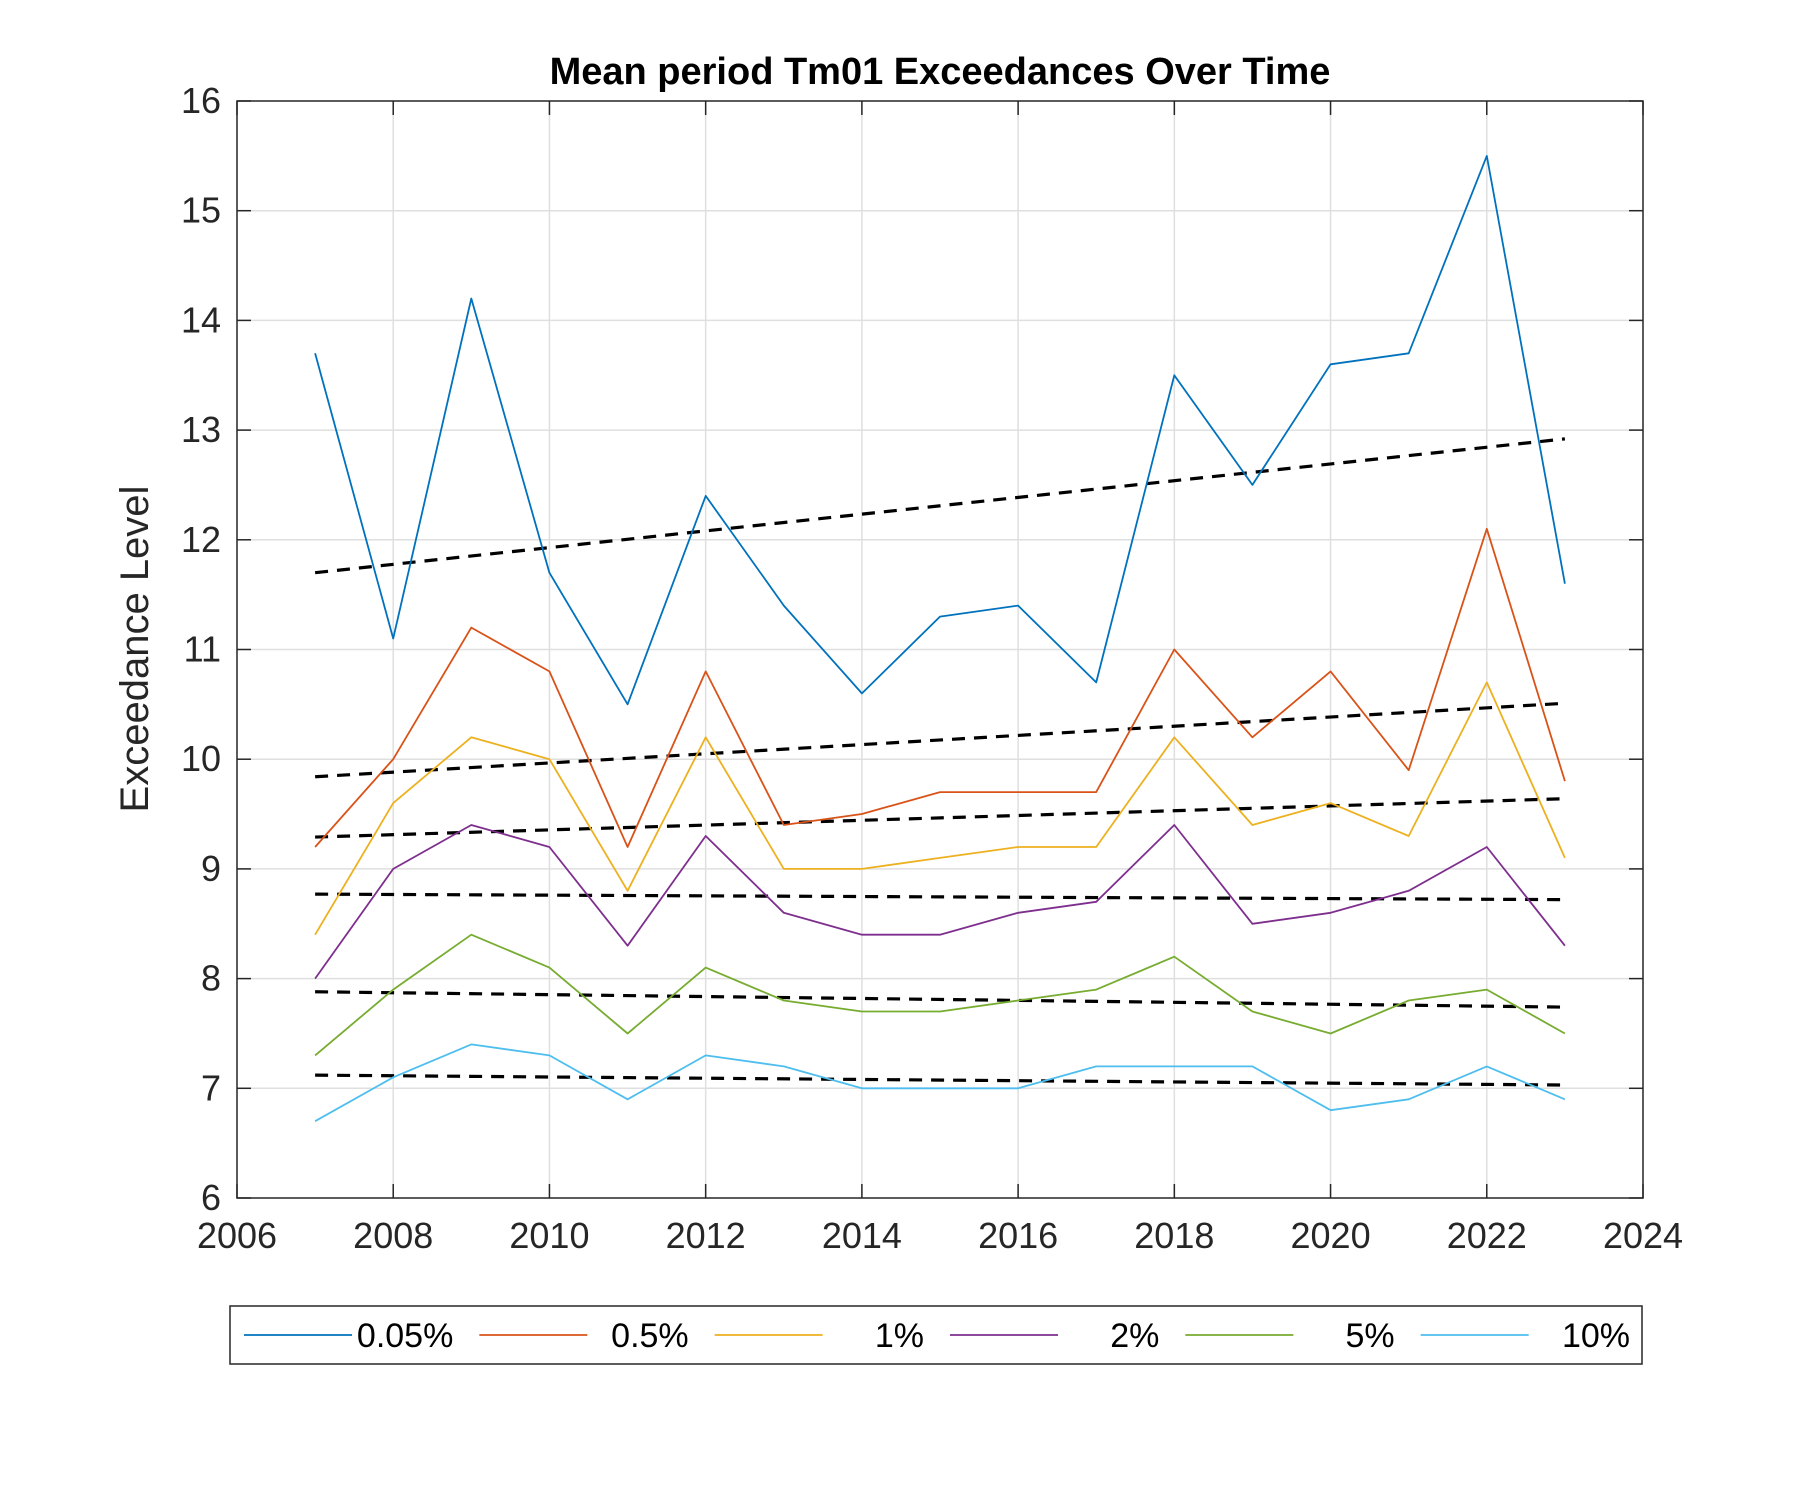 The height and width of the screenshot is (1500, 1800). I want to click on series-line-10%, so click(940, 1082).